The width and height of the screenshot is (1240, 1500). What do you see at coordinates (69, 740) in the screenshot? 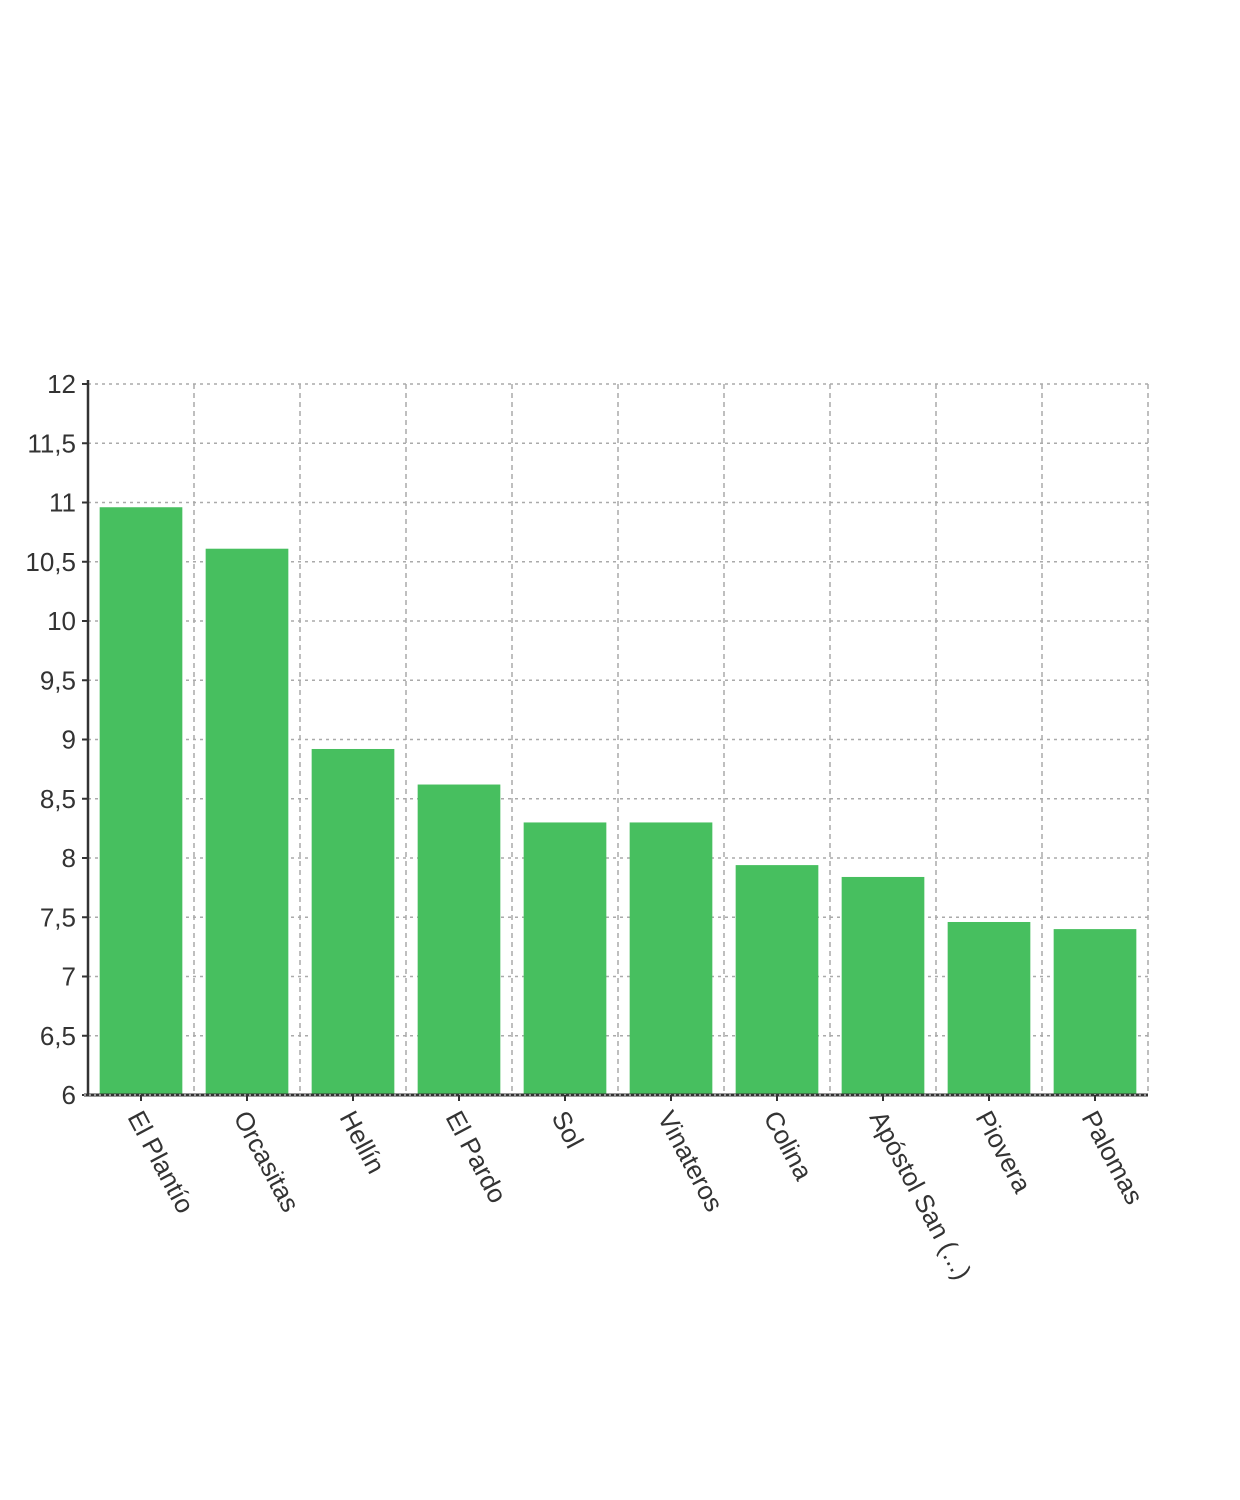
I see `y-tick-label: 9` at bounding box center [69, 740].